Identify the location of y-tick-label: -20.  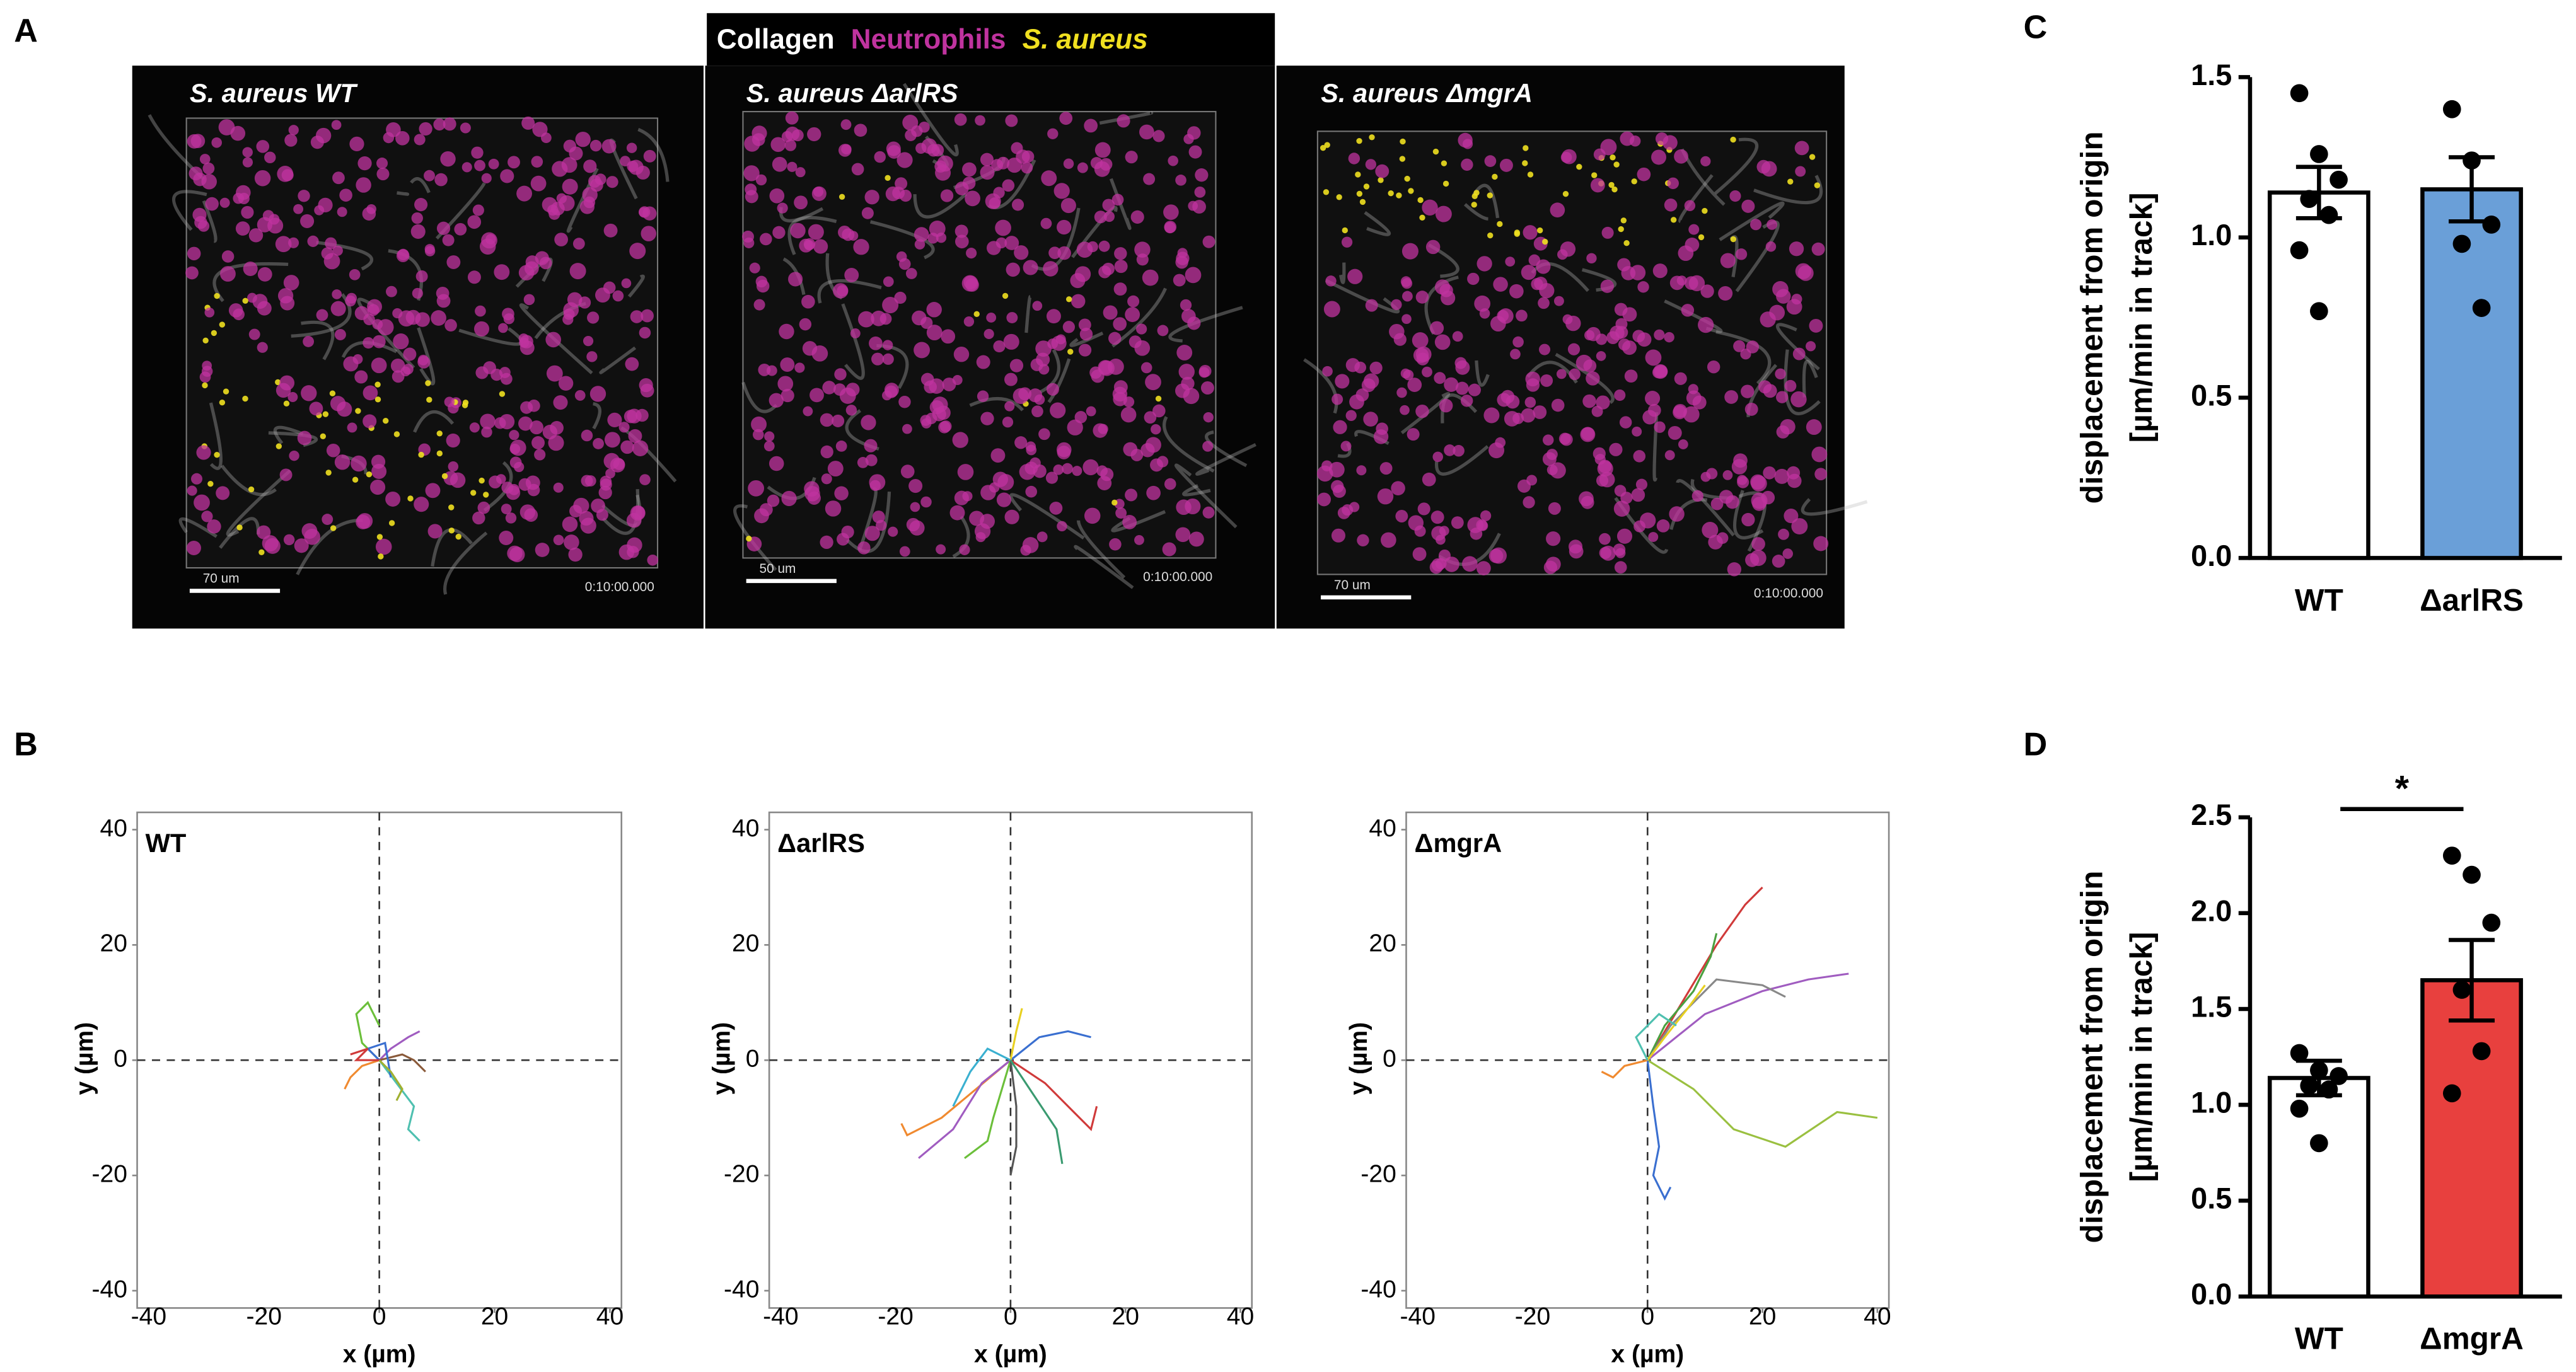
(1378, 1174).